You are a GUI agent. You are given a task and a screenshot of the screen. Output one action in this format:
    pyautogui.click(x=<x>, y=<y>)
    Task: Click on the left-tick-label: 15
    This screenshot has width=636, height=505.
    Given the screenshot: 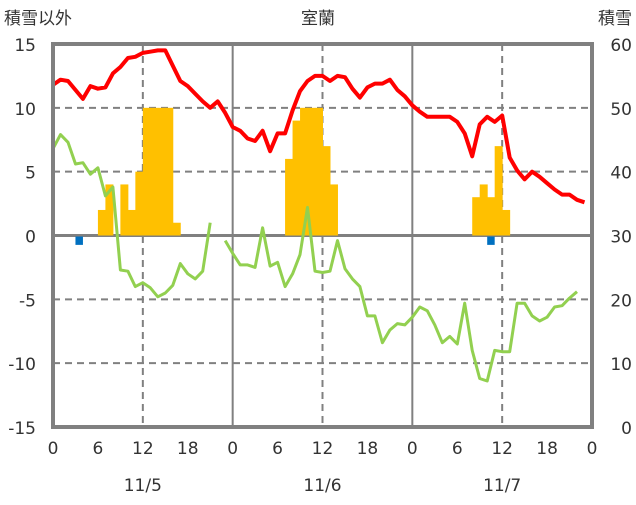 What is the action you would take?
    pyautogui.click(x=25, y=46)
    